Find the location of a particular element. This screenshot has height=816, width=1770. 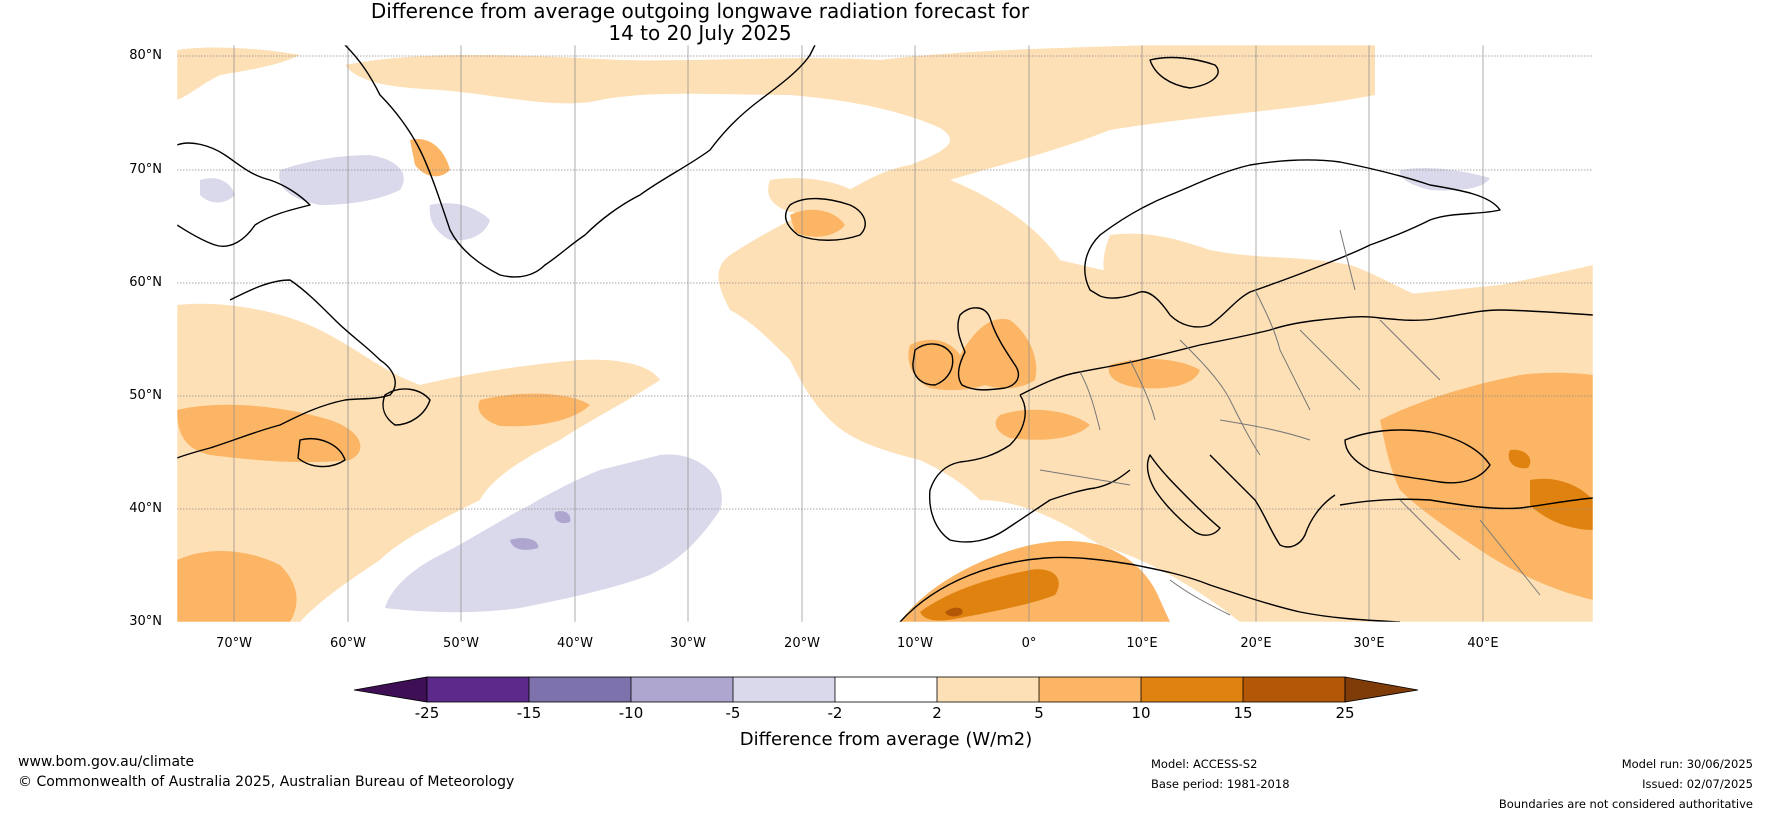

colorbar-tick: 5 is located at coordinates (1039, 713).